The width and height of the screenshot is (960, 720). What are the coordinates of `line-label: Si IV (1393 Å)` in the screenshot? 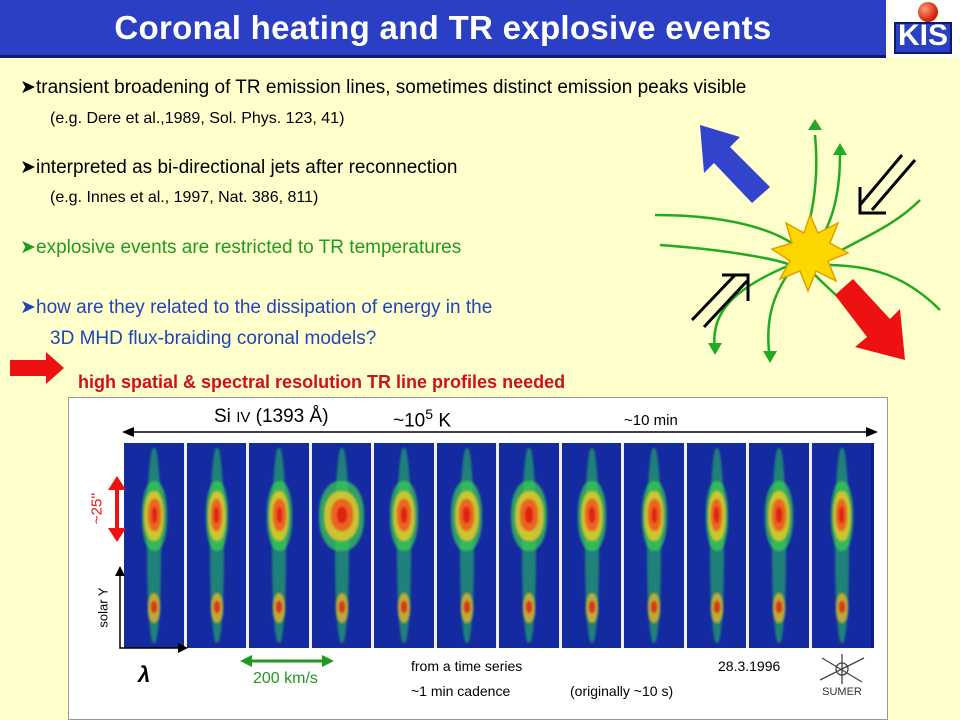 It's located at (271, 416).